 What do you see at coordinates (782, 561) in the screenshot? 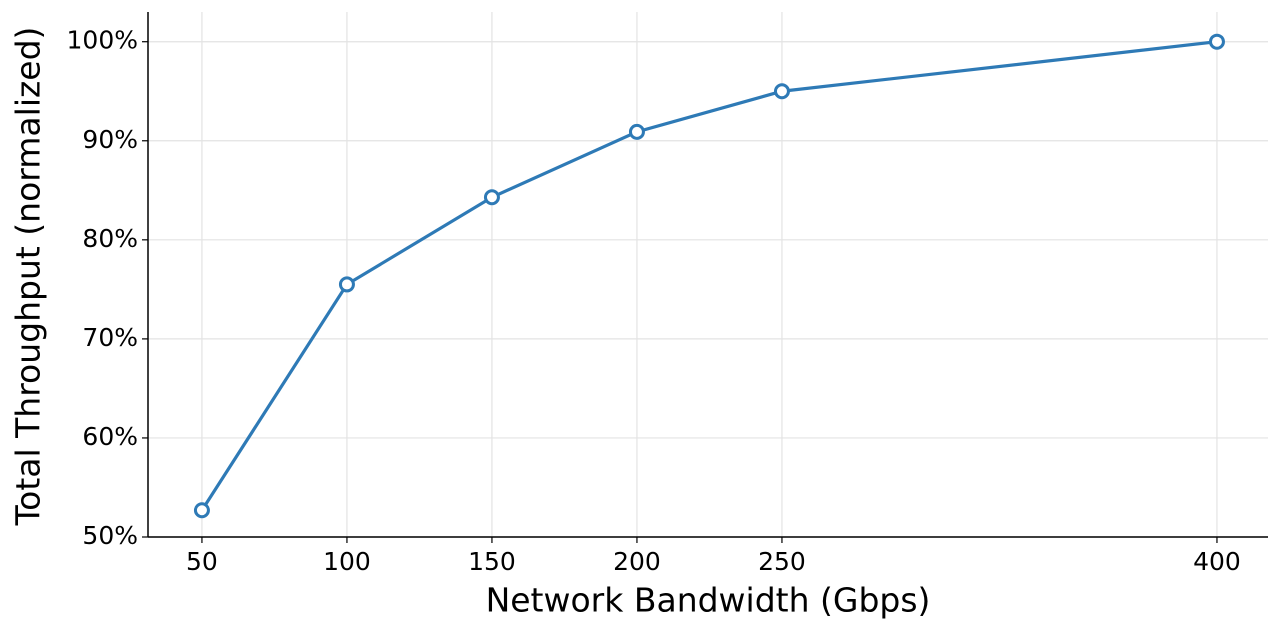
I see `x-tick-label: 250` at bounding box center [782, 561].